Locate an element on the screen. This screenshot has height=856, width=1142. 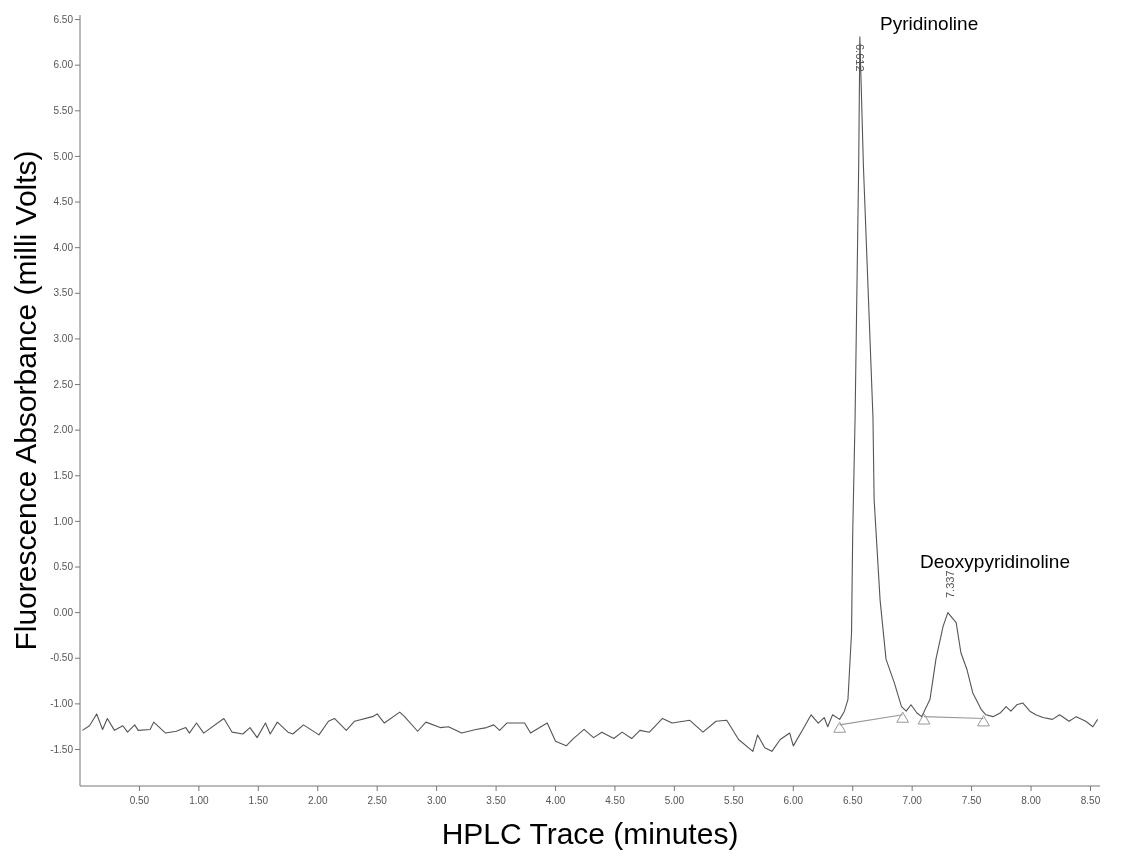
y-tick-label: 5.50 is located at coordinates (63, 110).